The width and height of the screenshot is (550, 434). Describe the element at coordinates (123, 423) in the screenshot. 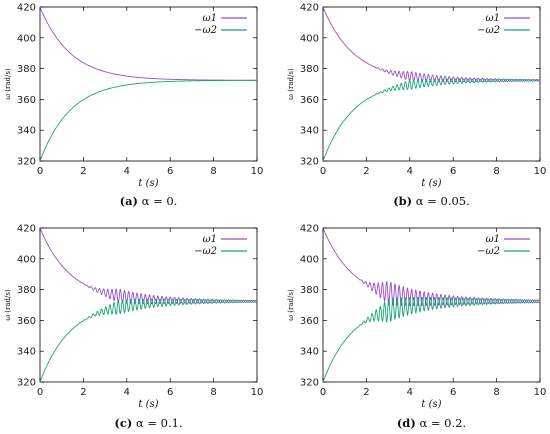

I see `caption-label: (c)` at that location.